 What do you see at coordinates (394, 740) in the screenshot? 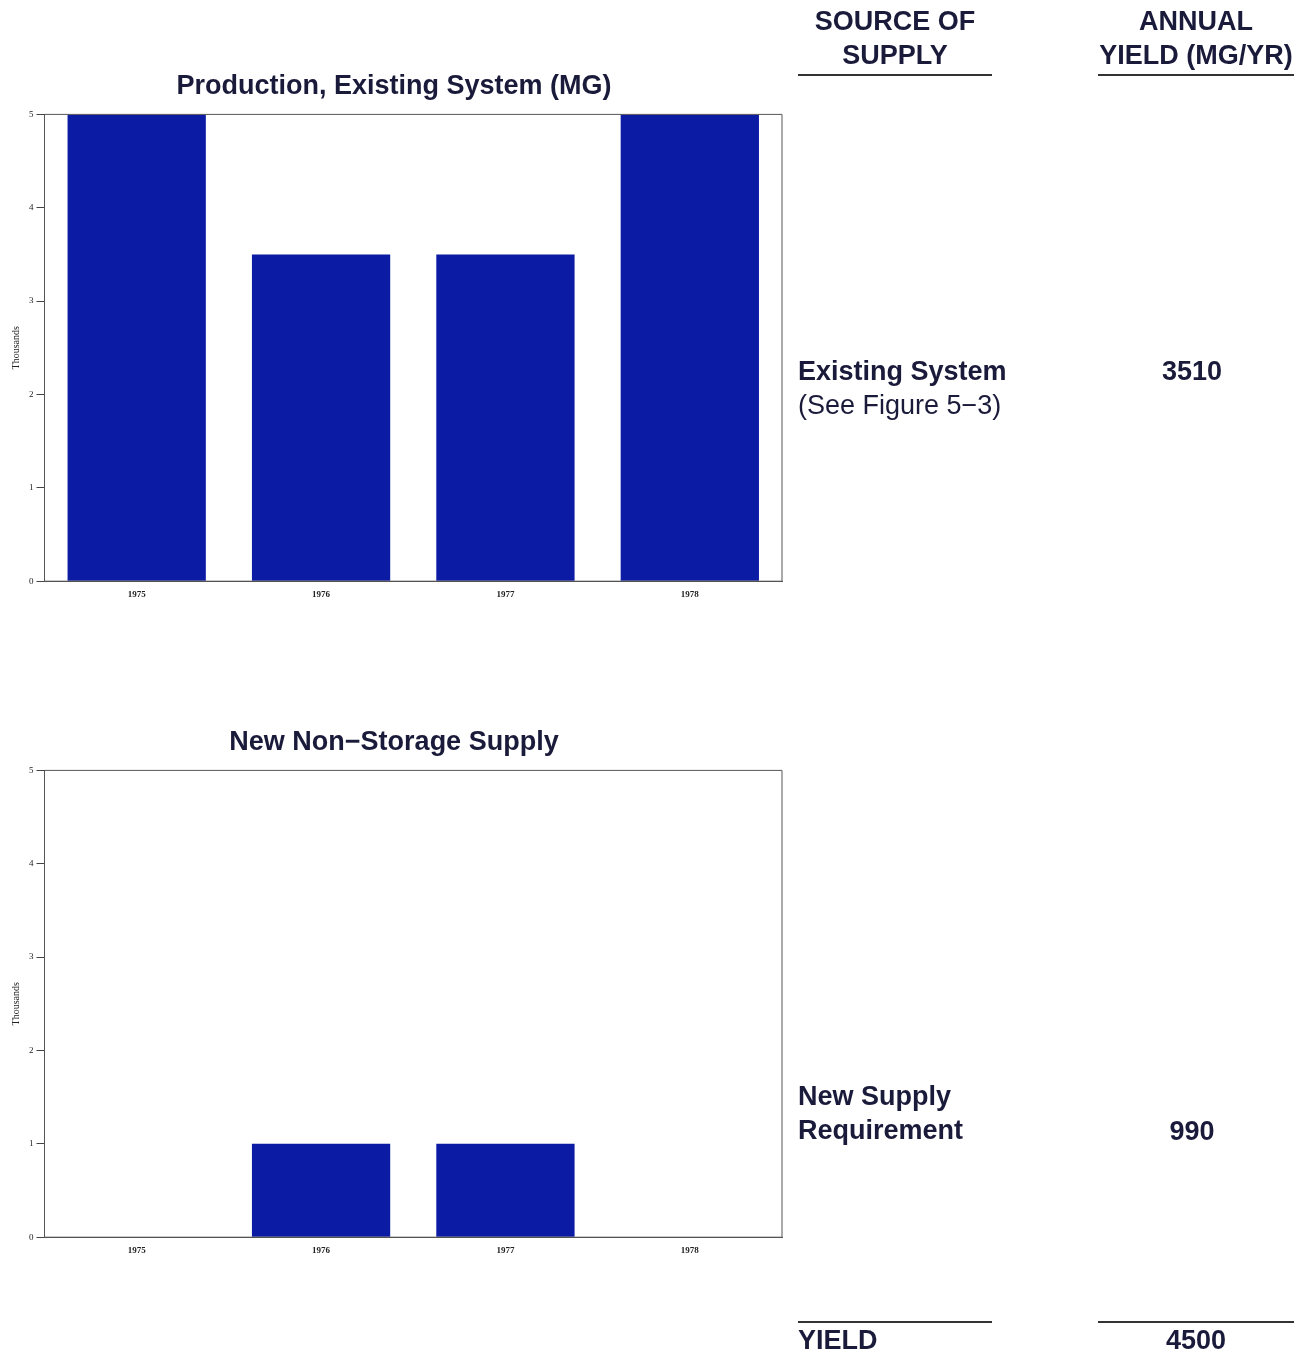
I see `chart-title: New Non−Storage Supply` at bounding box center [394, 740].